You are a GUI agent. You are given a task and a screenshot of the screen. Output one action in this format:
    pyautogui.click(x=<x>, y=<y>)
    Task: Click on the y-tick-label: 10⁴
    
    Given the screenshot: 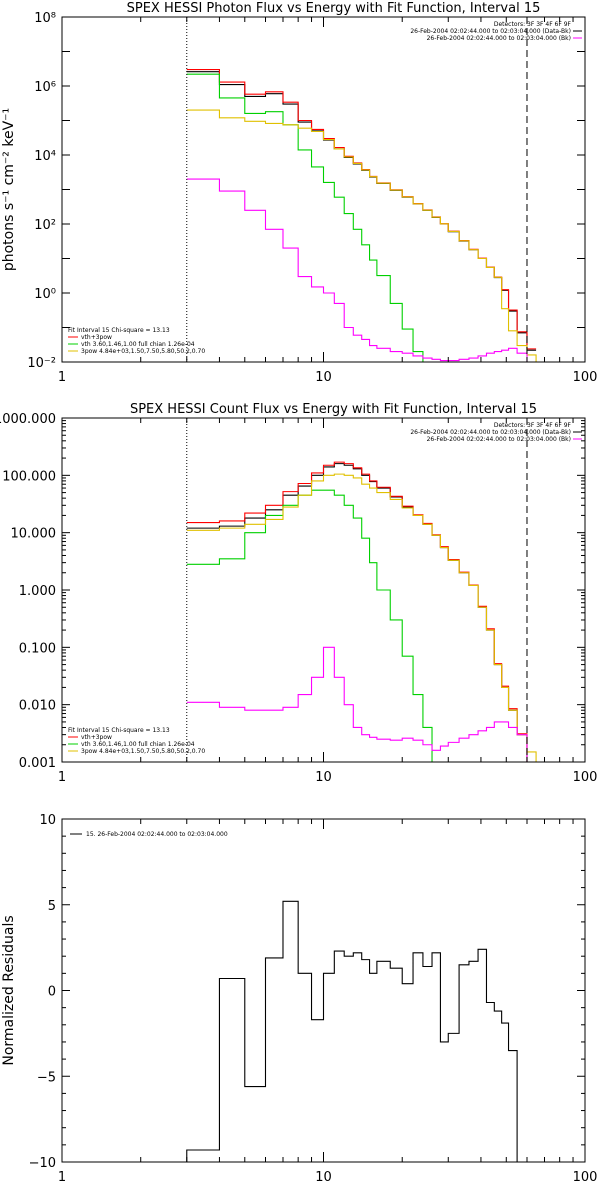 What is the action you would take?
    pyautogui.click(x=45, y=156)
    